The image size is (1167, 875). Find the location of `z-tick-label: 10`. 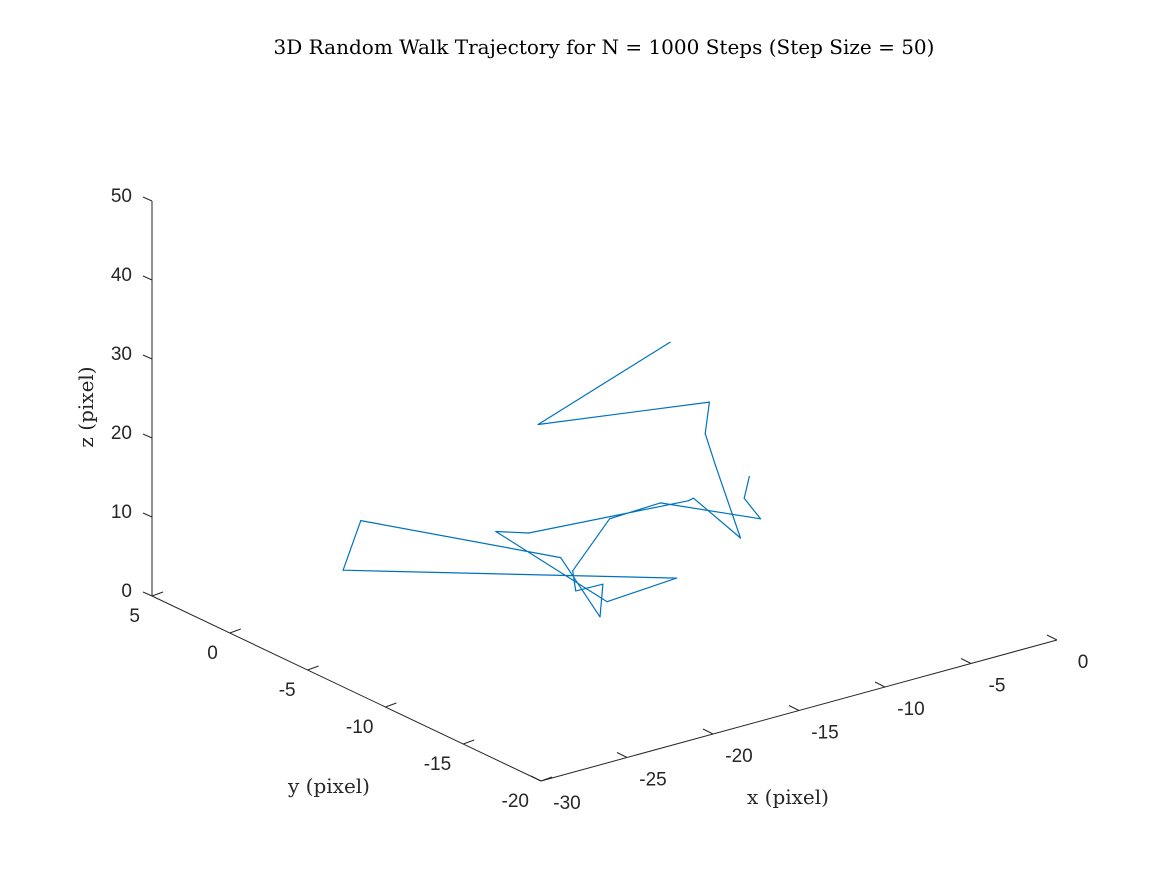

z-tick-label: 10 is located at coordinates (121, 512).